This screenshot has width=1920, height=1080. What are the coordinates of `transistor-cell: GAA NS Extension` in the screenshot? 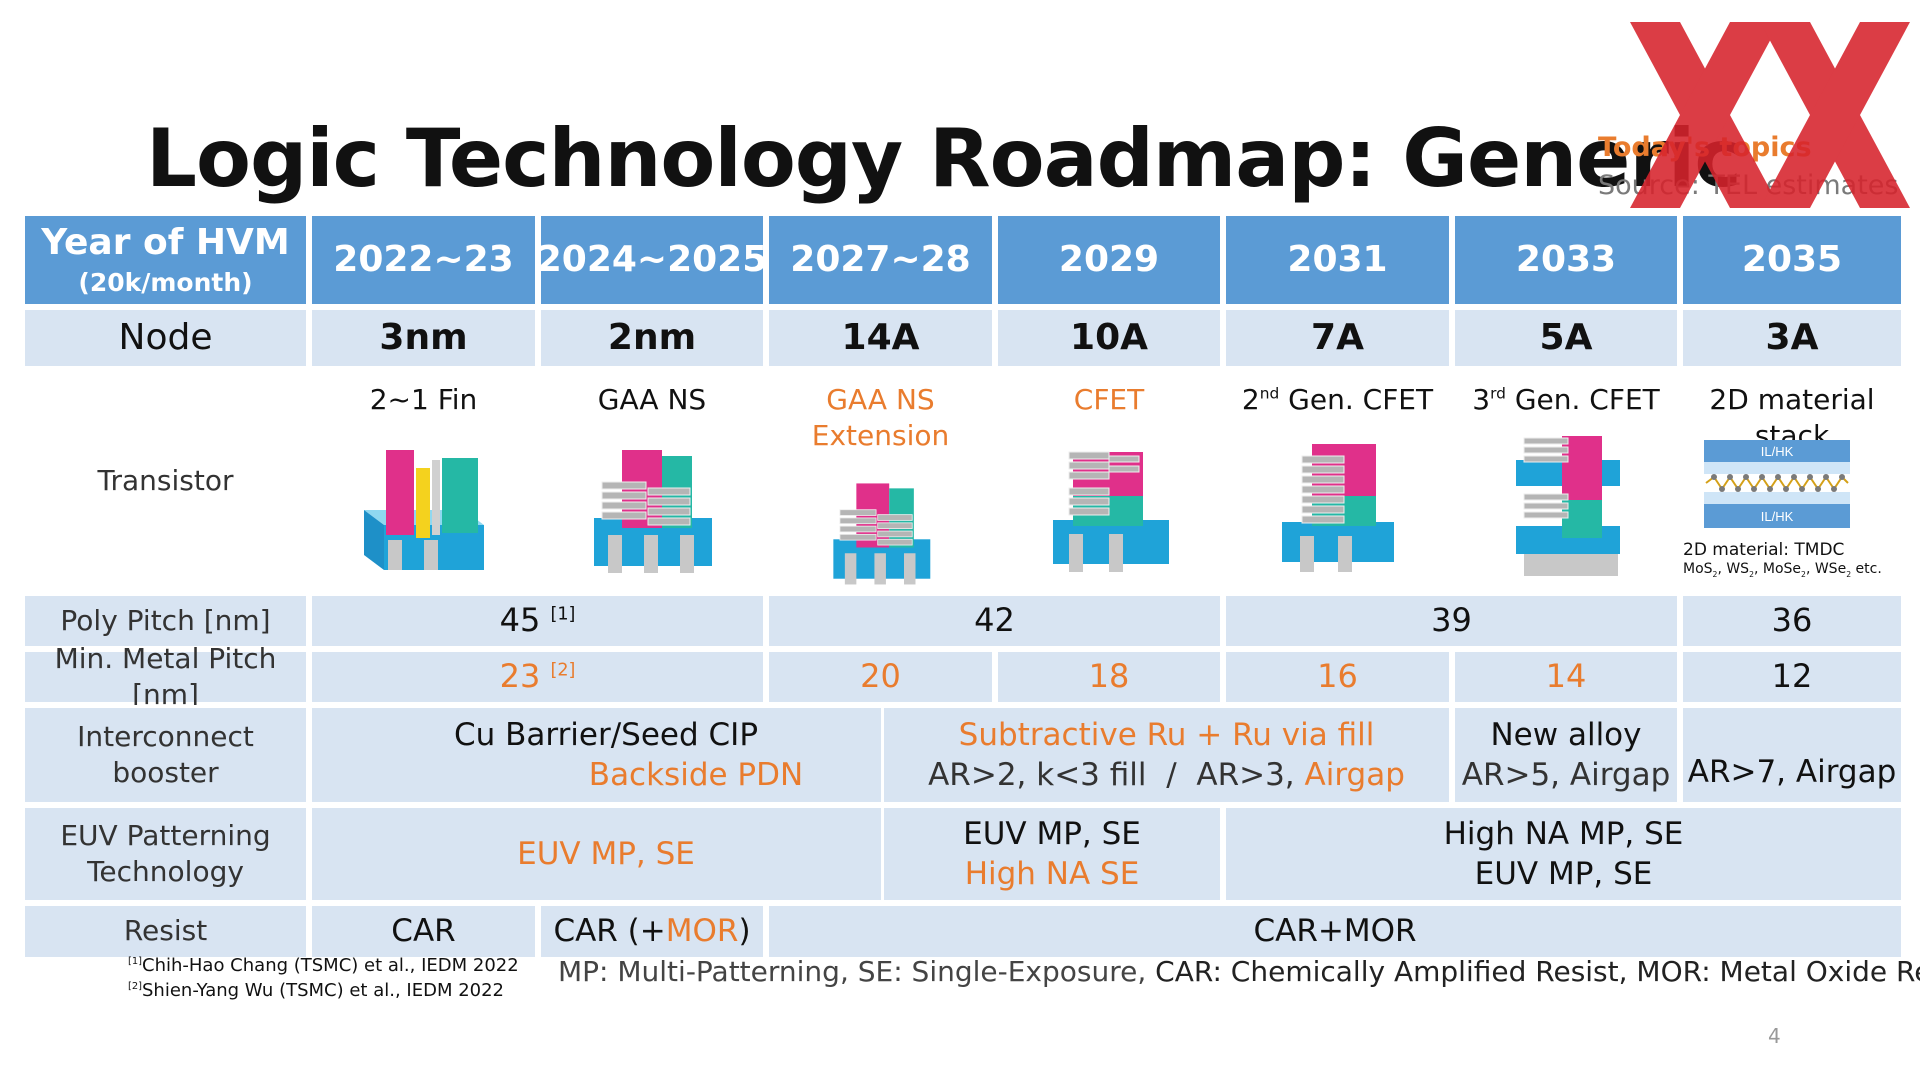 It's located at (880, 481).